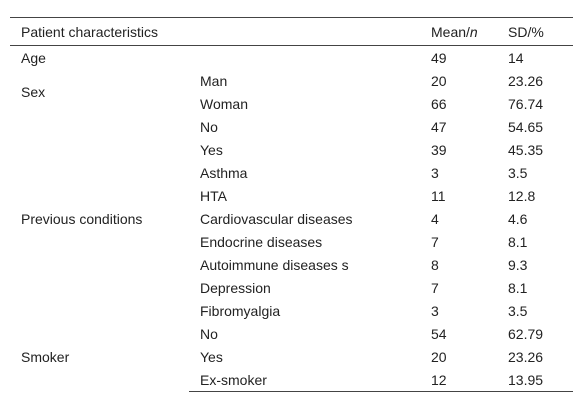  I want to click on mean-cell: 39, so click(439, 149).